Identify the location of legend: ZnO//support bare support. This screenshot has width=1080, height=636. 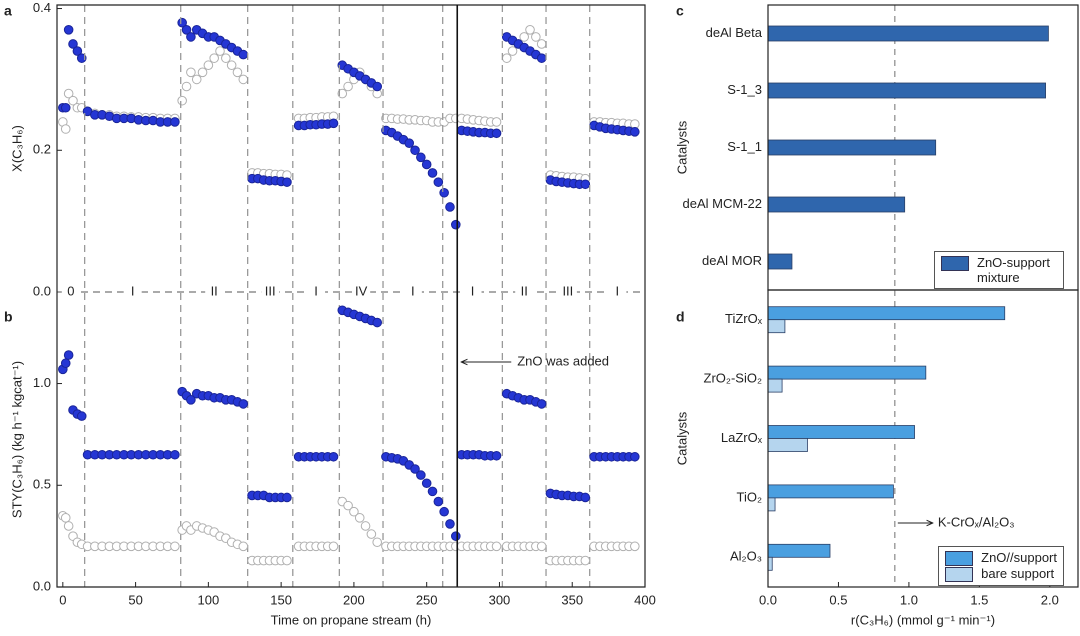
(1001, 566).